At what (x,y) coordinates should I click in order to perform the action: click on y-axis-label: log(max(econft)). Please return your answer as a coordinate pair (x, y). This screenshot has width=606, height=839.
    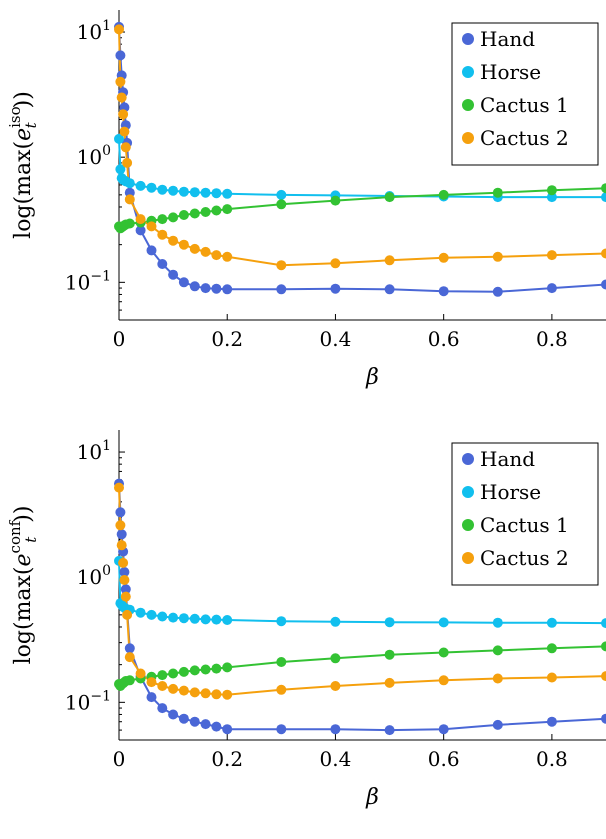
    Looking at the image, I should click on (23, 585).